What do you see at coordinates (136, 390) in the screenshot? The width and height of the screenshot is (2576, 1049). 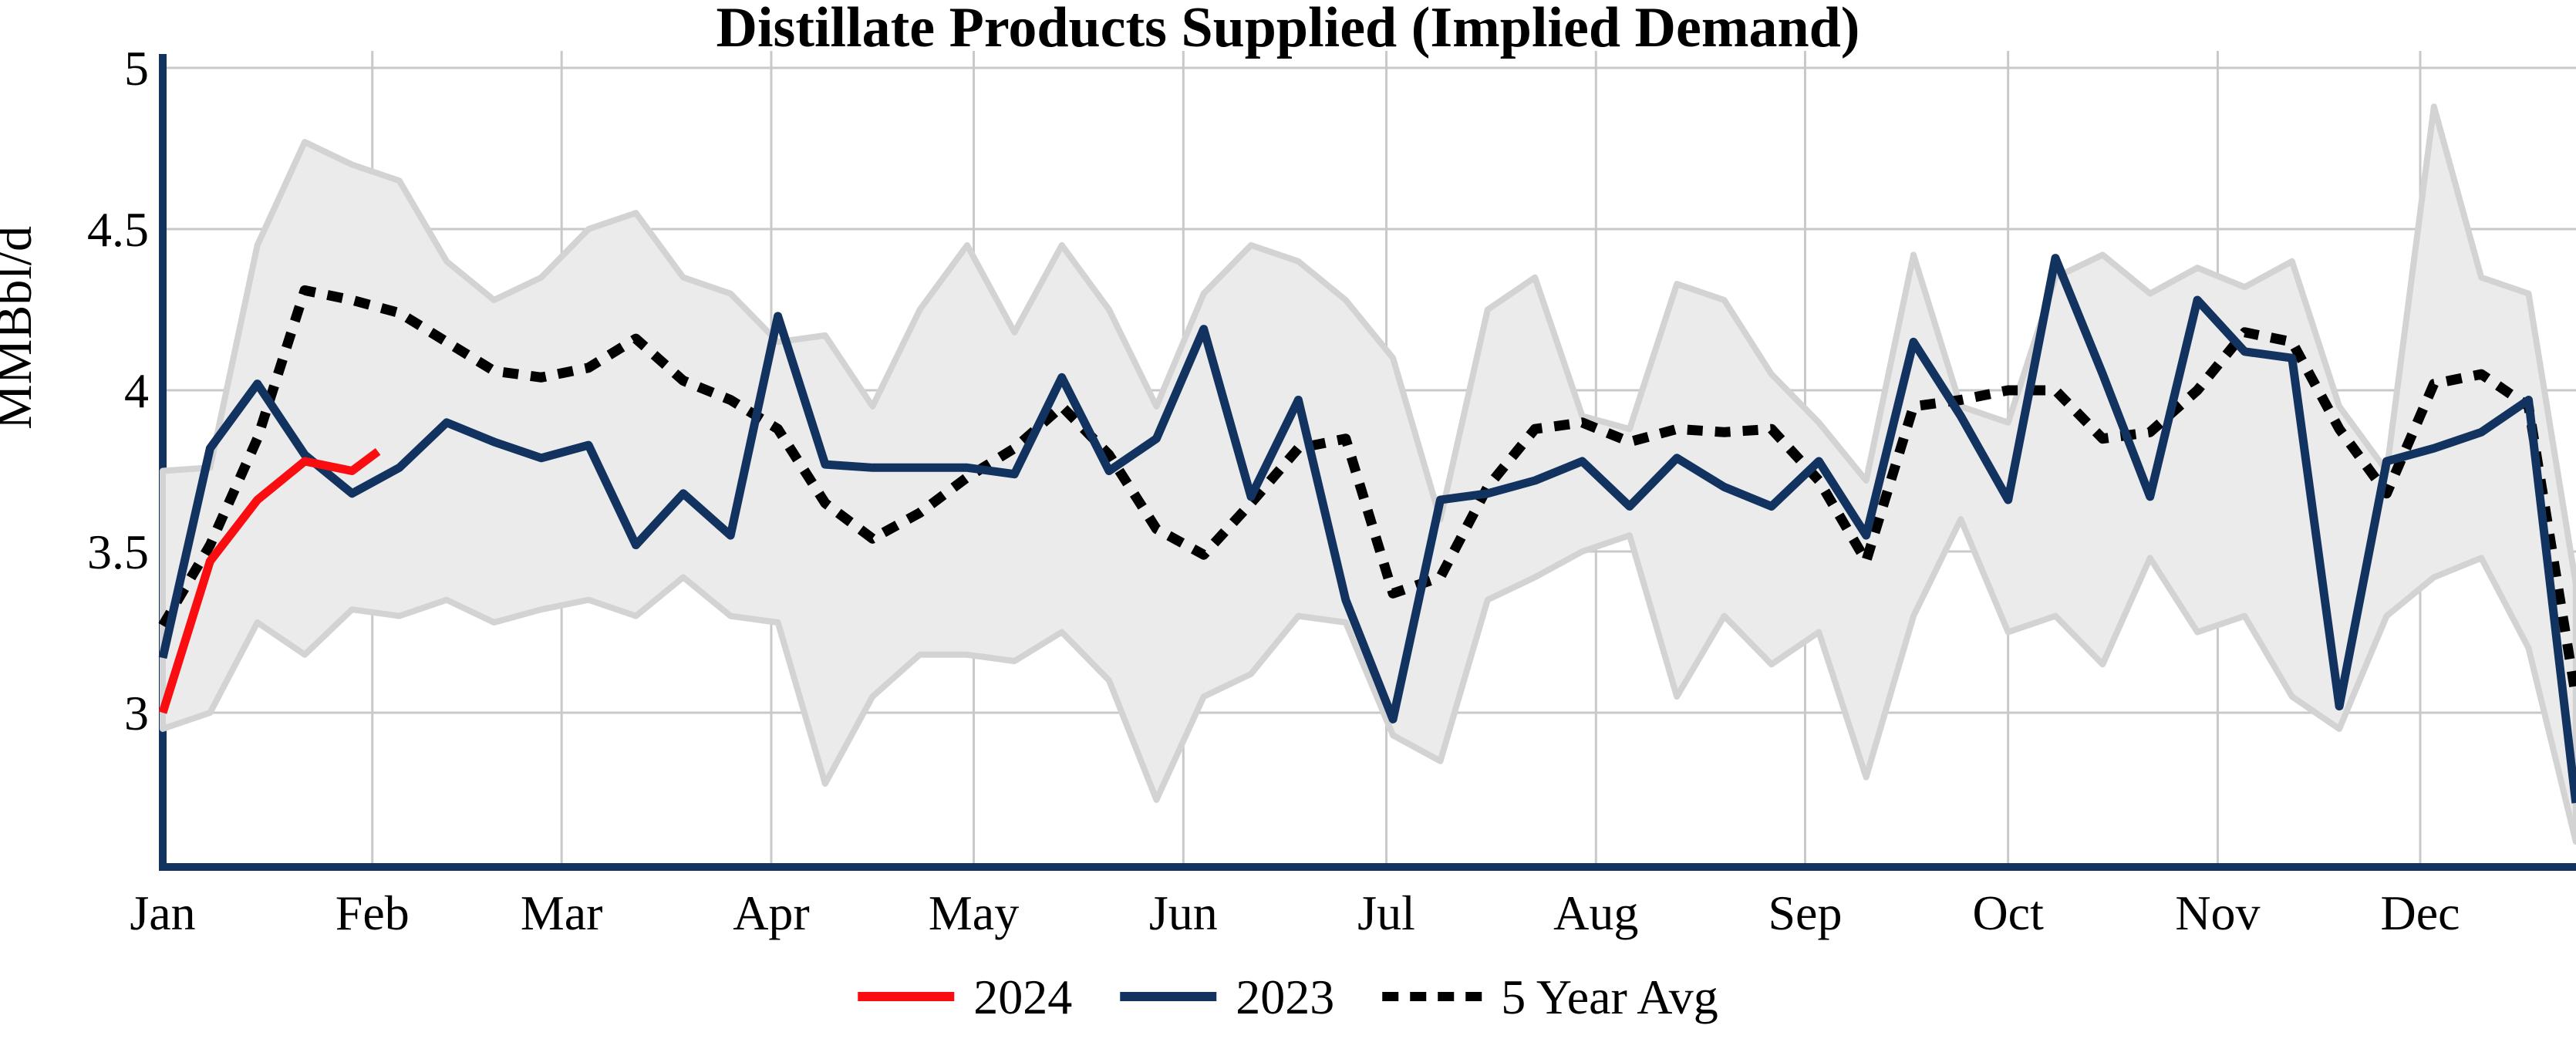 I see `y-tick-label: 4` at bounding box center [136, 390].